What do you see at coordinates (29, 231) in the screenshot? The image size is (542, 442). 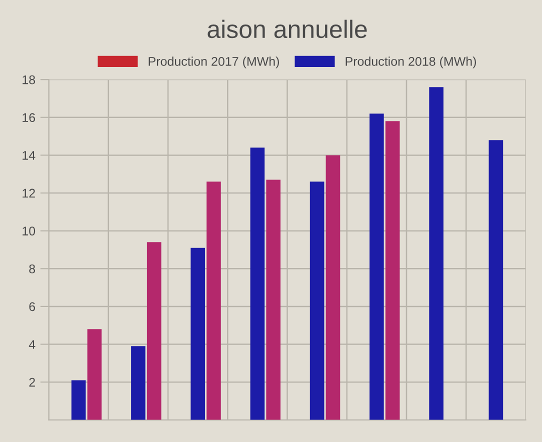 I see `y-tick-label: 10` at bounding box center [29, 231].